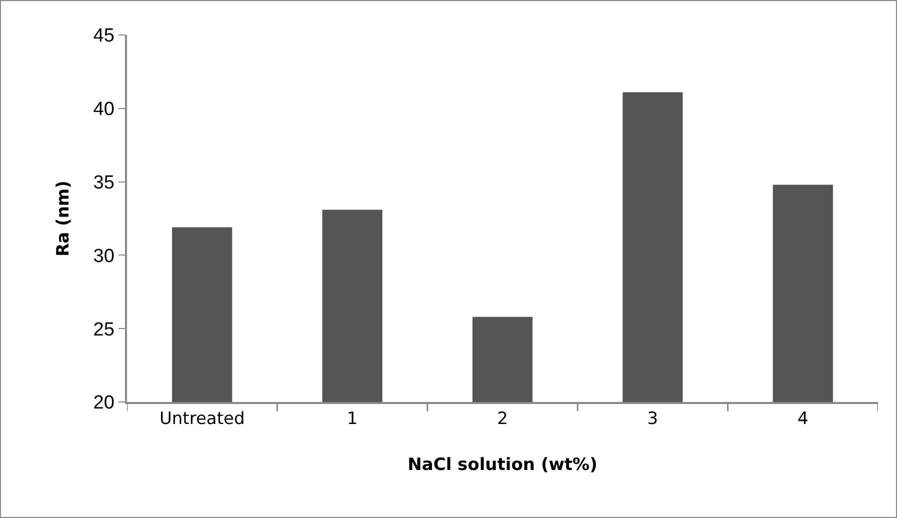 The height and width of the screenshot is (518, 897). I want to click on y-tick-label: 40, so click(103, 109).